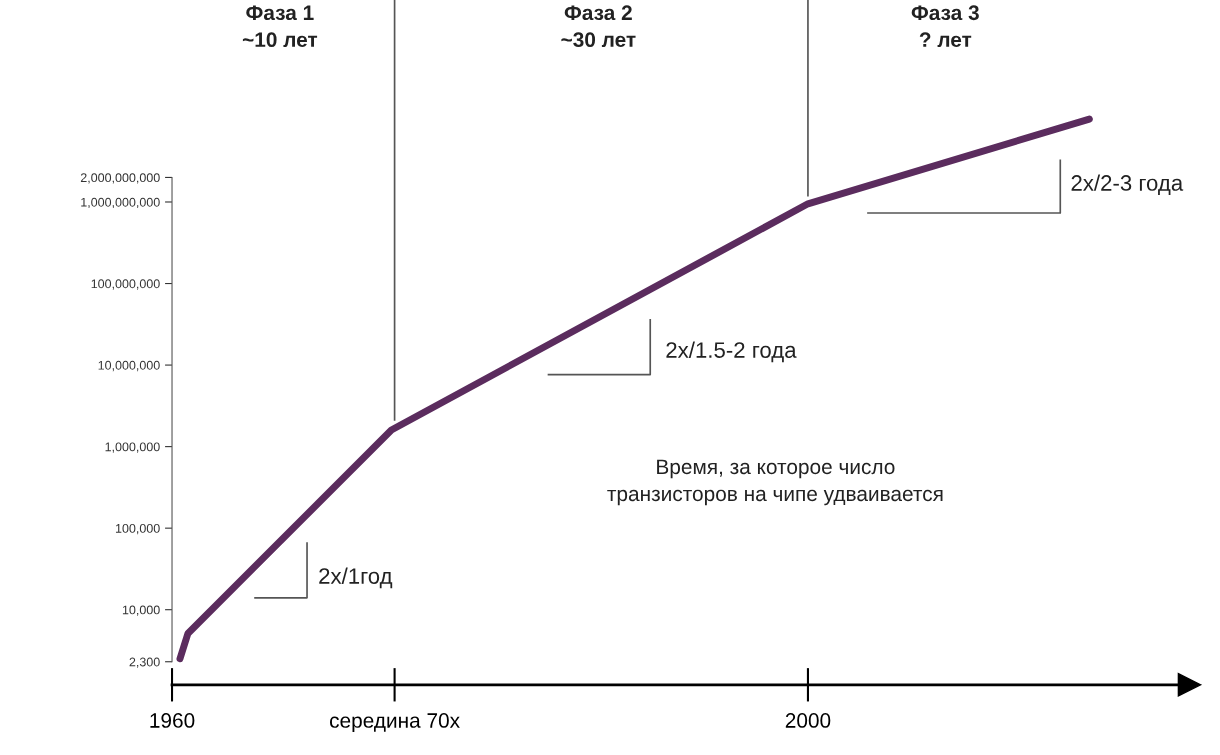 The image size is (1220, 755). Describe the element at coordinates (132, 447) in the screenshot. I see `y-tick-label: 1,000,000` at that location.